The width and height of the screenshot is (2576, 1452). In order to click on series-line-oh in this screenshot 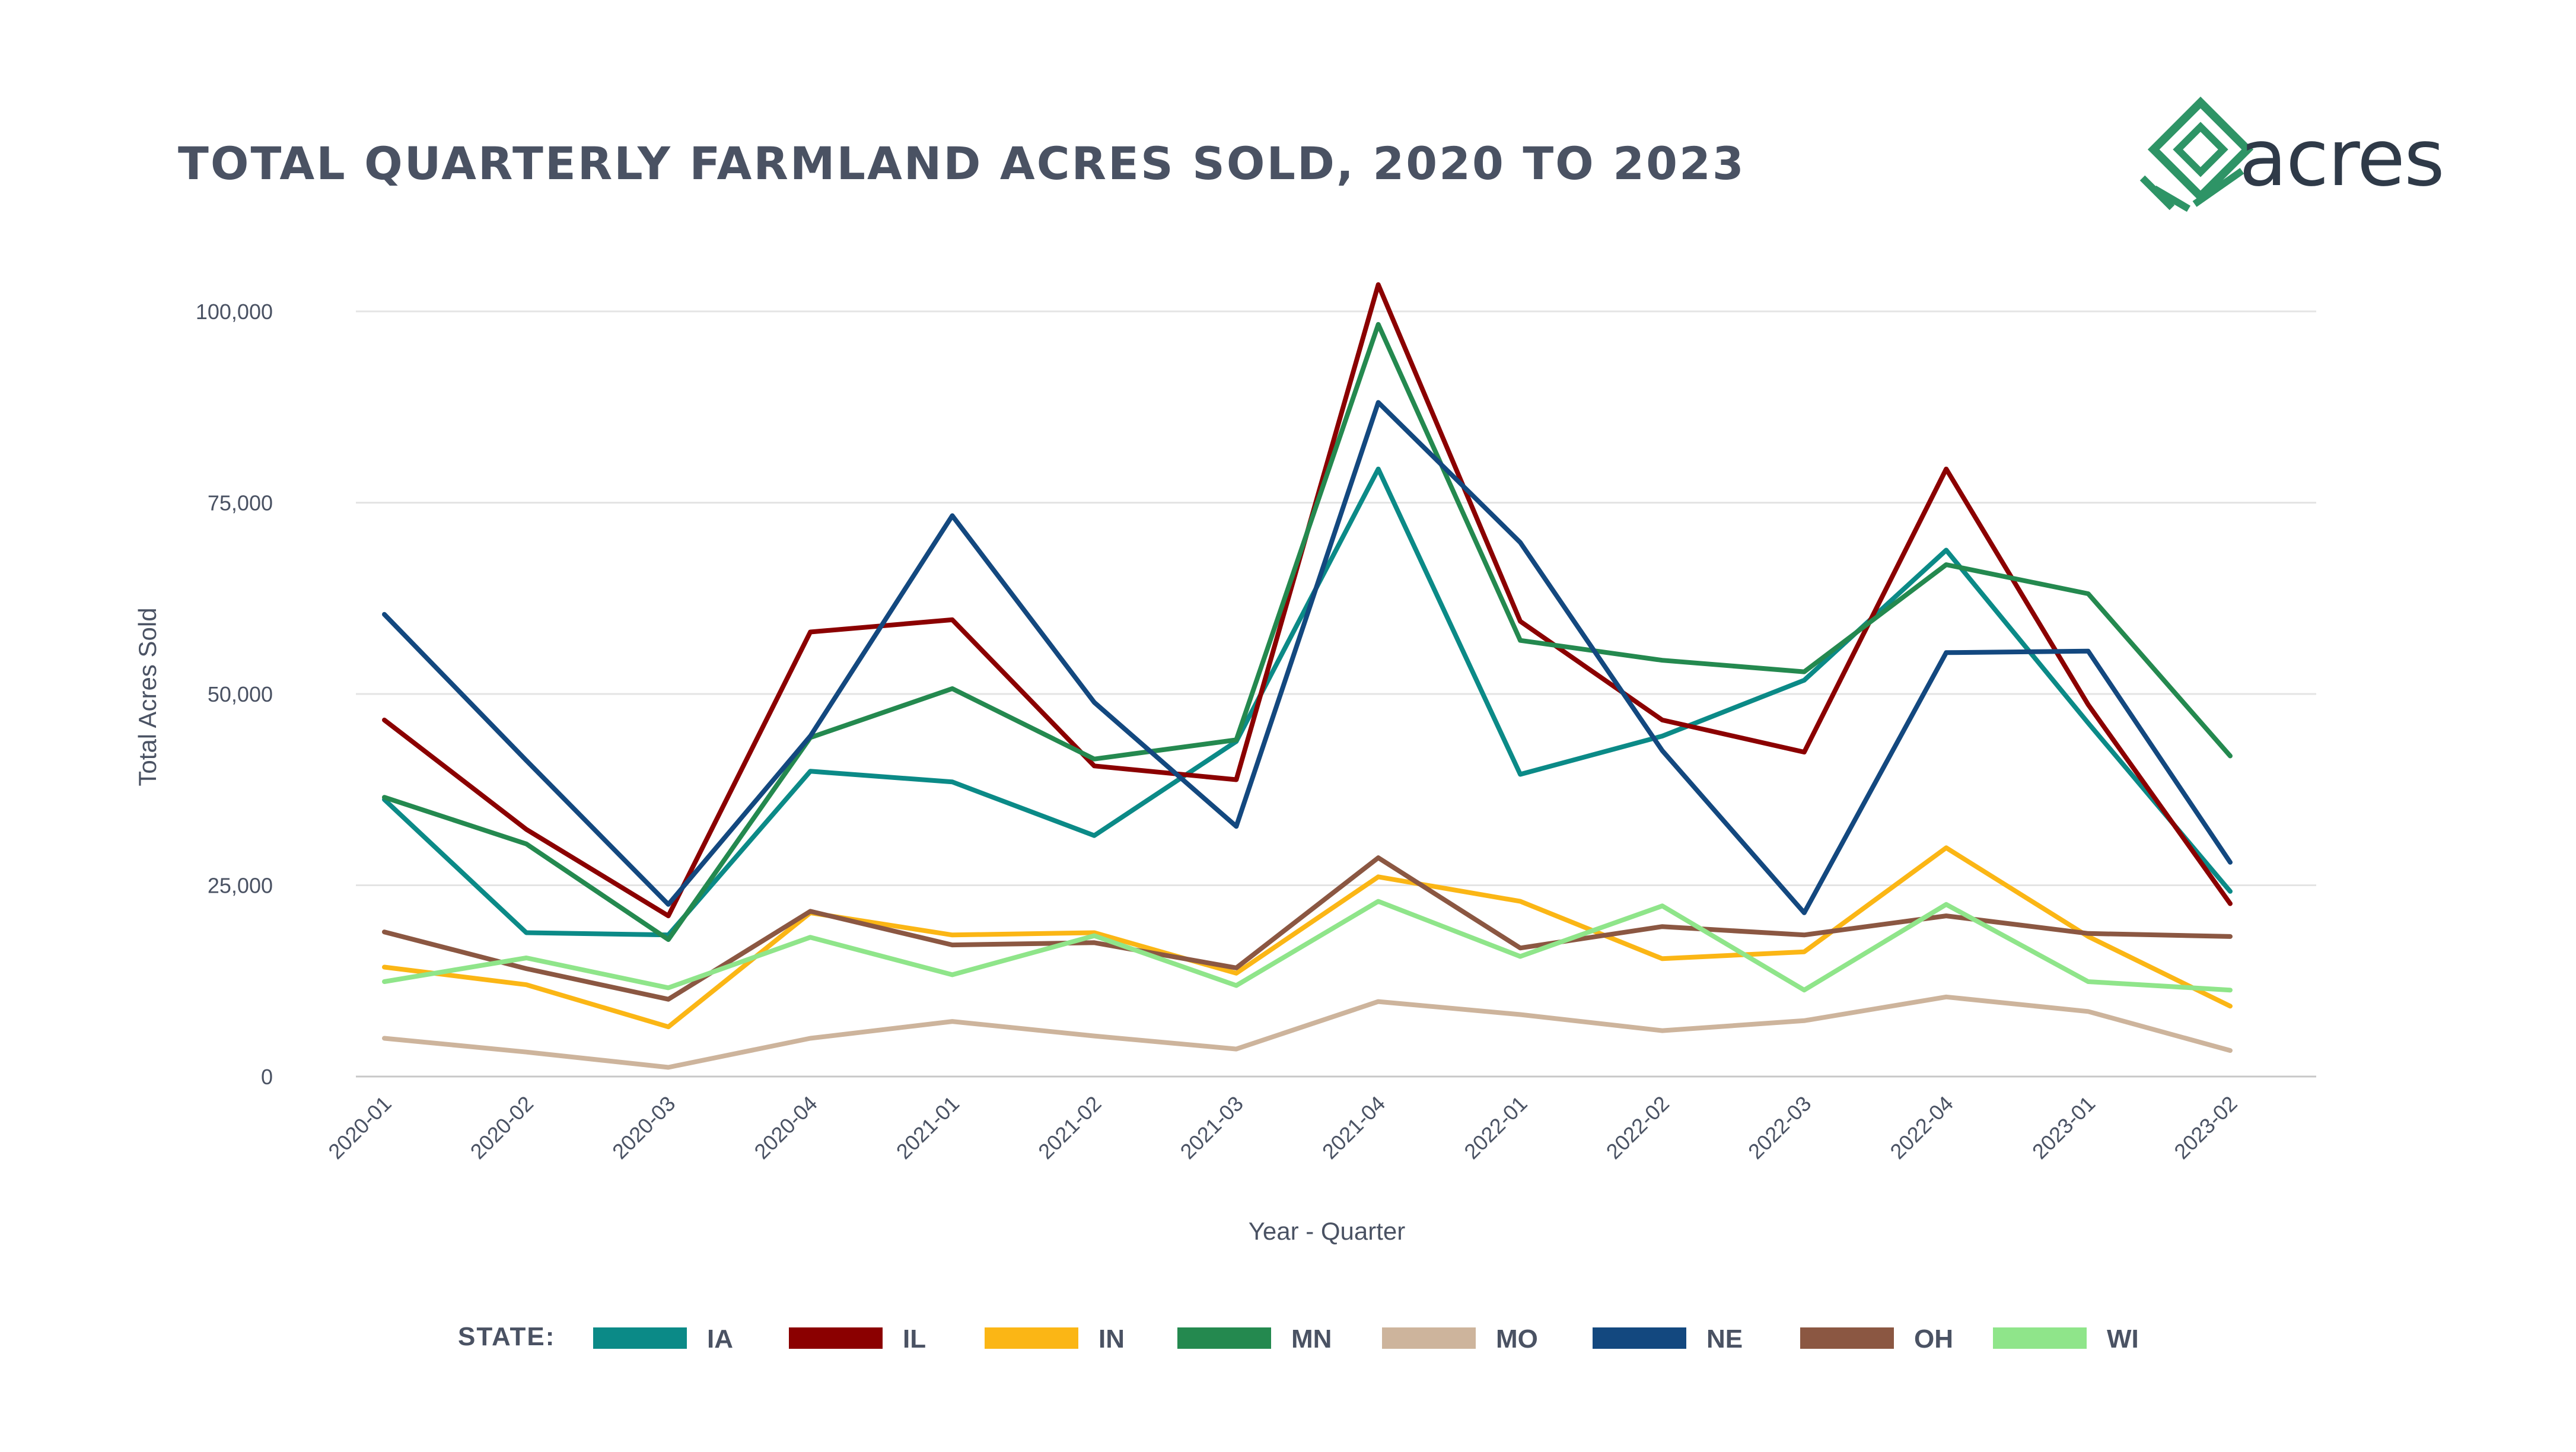, I will do `click(1307, 928)`.